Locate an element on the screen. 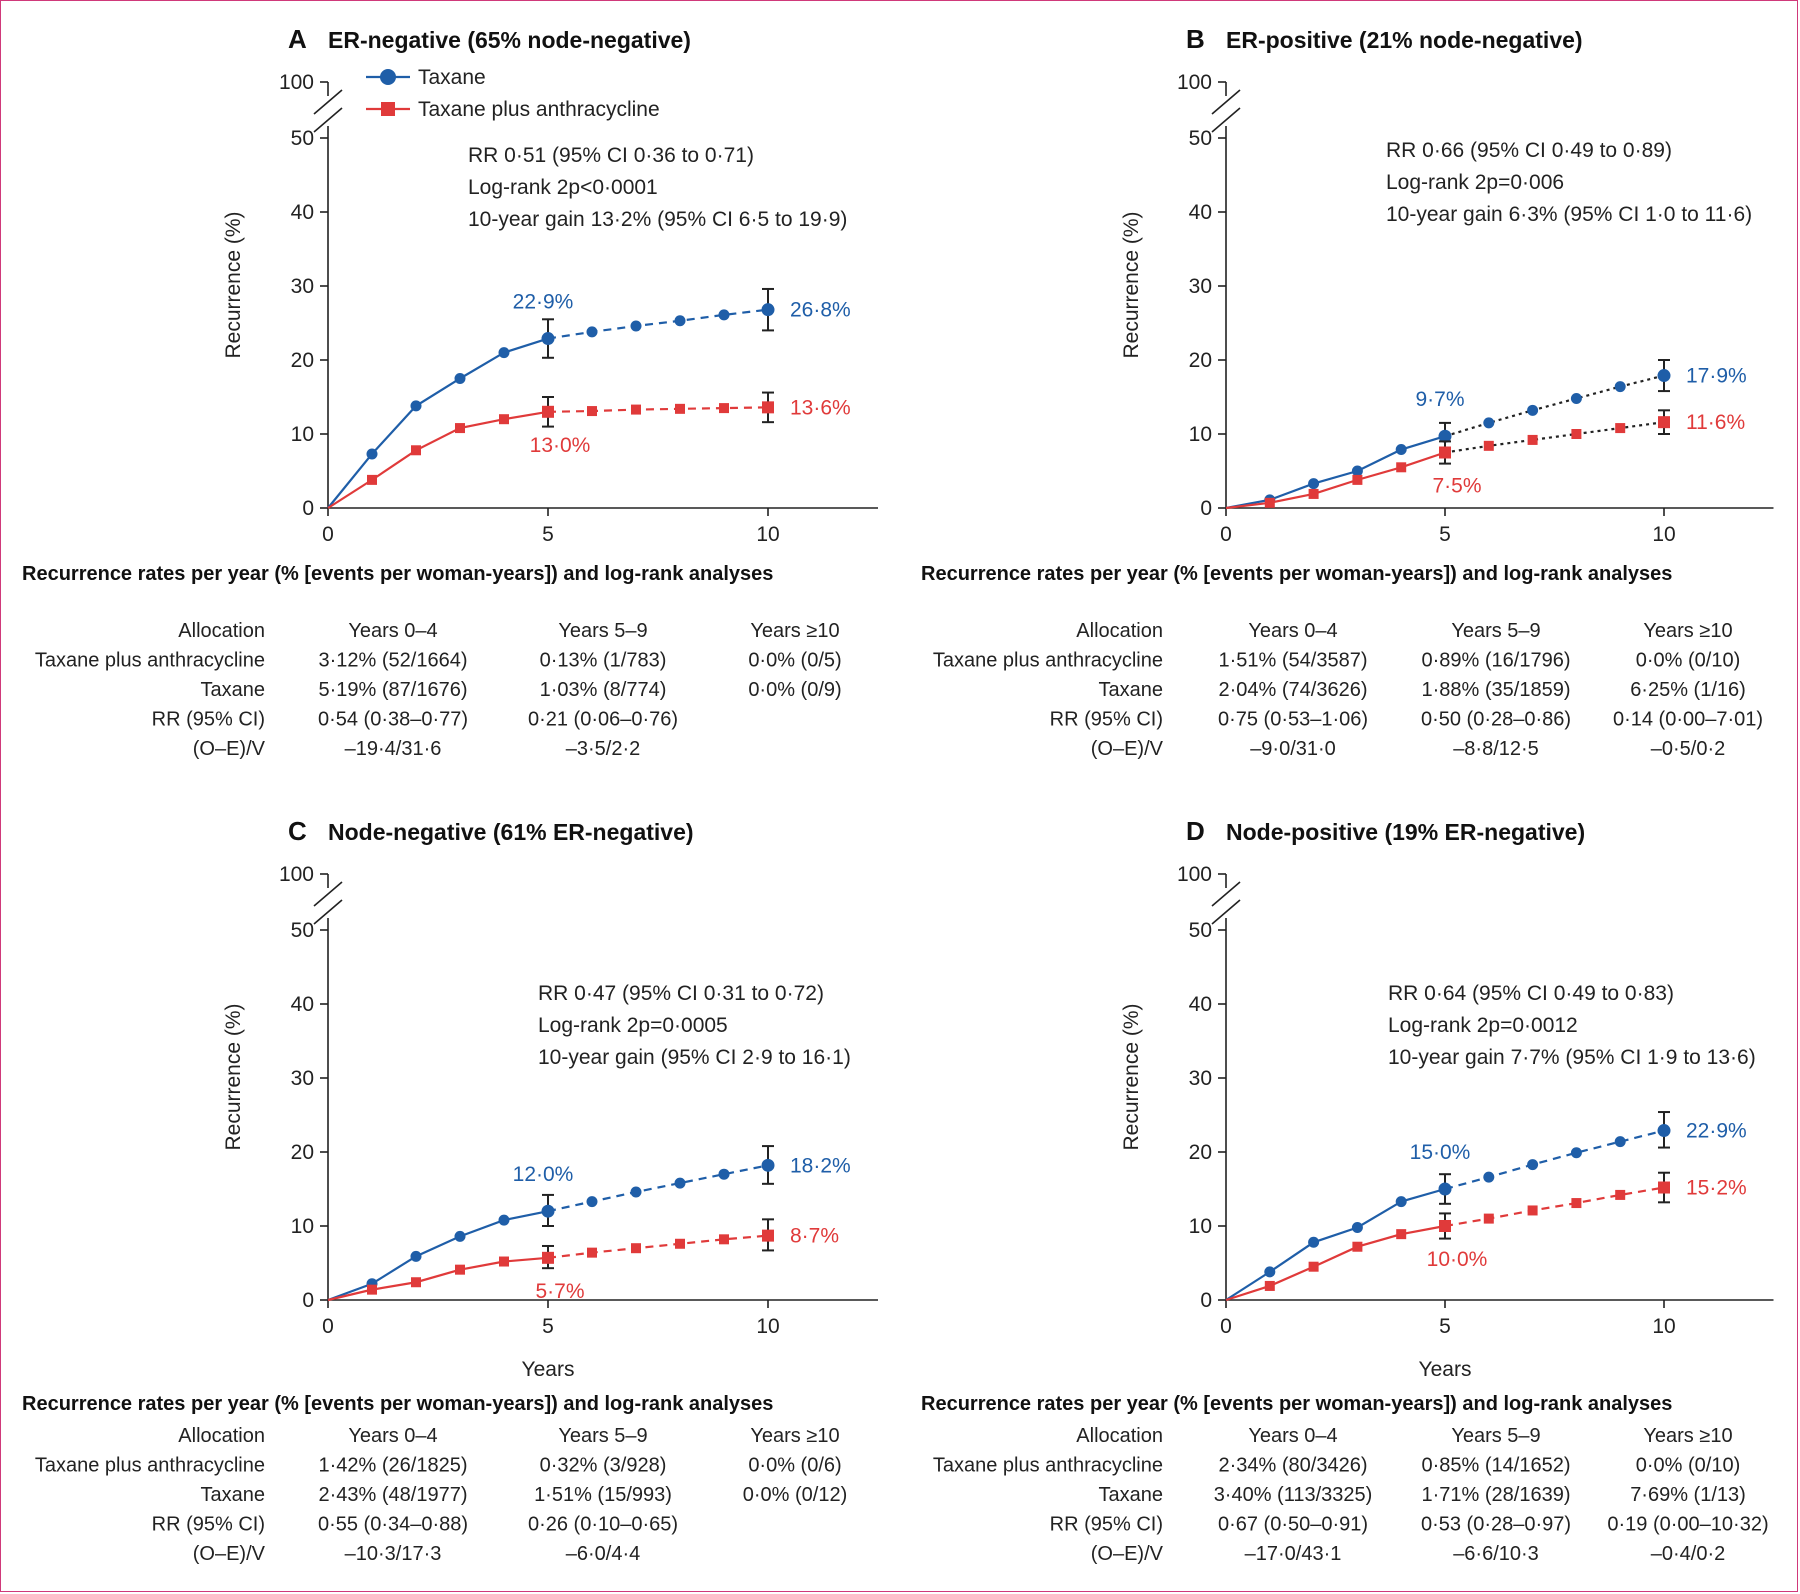 The image size is (1800, 1594). table-column-header: Years ≥10 is located at coordinates (1687, 631).